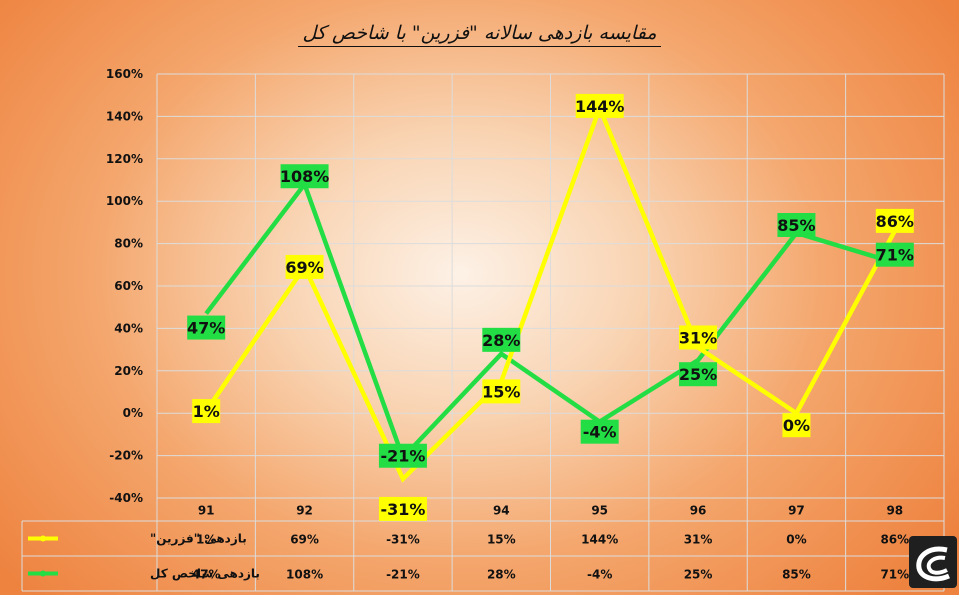 This screenshot has height=595, width=959. I want to click on data-label: 47%, so click(206, 328).